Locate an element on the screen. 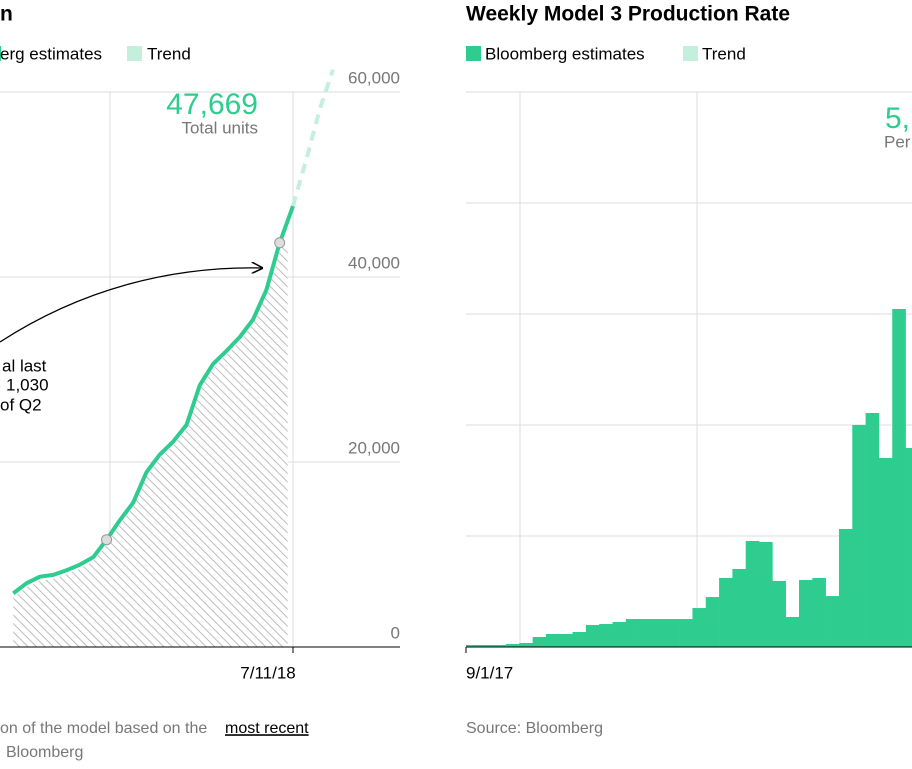  source: Bloomberg is located at coordinates (44, 752).